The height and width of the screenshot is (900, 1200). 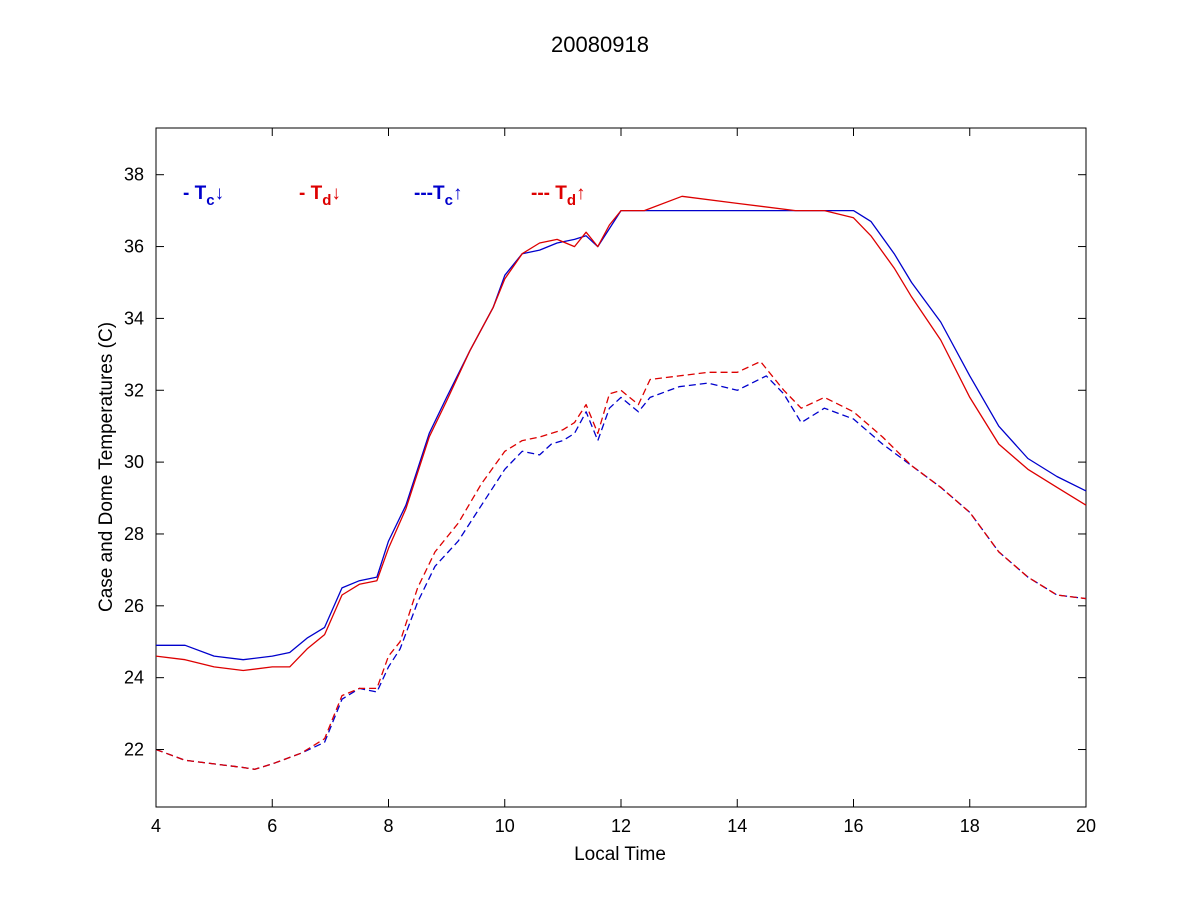 I want to click on x-tick-label: 8, so click(x=388, y=826).